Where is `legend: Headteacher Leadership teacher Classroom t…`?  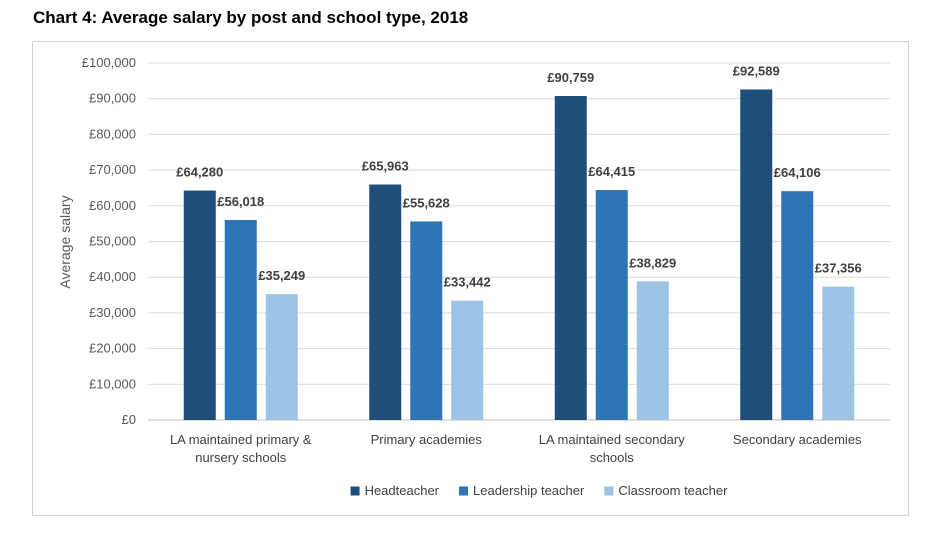 legend: Headteacher Leadership teacher Classroom t… is located at coordinates (539, 490).